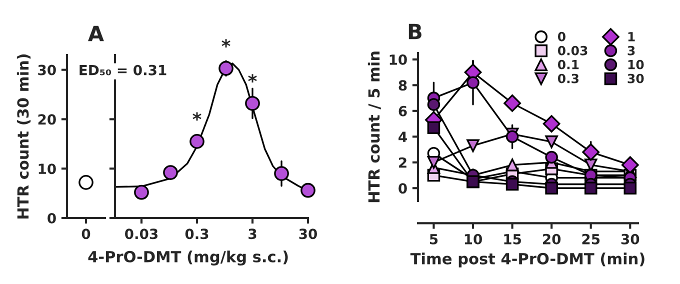 The height and width of the screenshot is (284, 680). Describe the element at coordinates (527, 260) in the screenshot. I see `x-axis-title: Time post 4-PrO-DMT (min)` at that location.